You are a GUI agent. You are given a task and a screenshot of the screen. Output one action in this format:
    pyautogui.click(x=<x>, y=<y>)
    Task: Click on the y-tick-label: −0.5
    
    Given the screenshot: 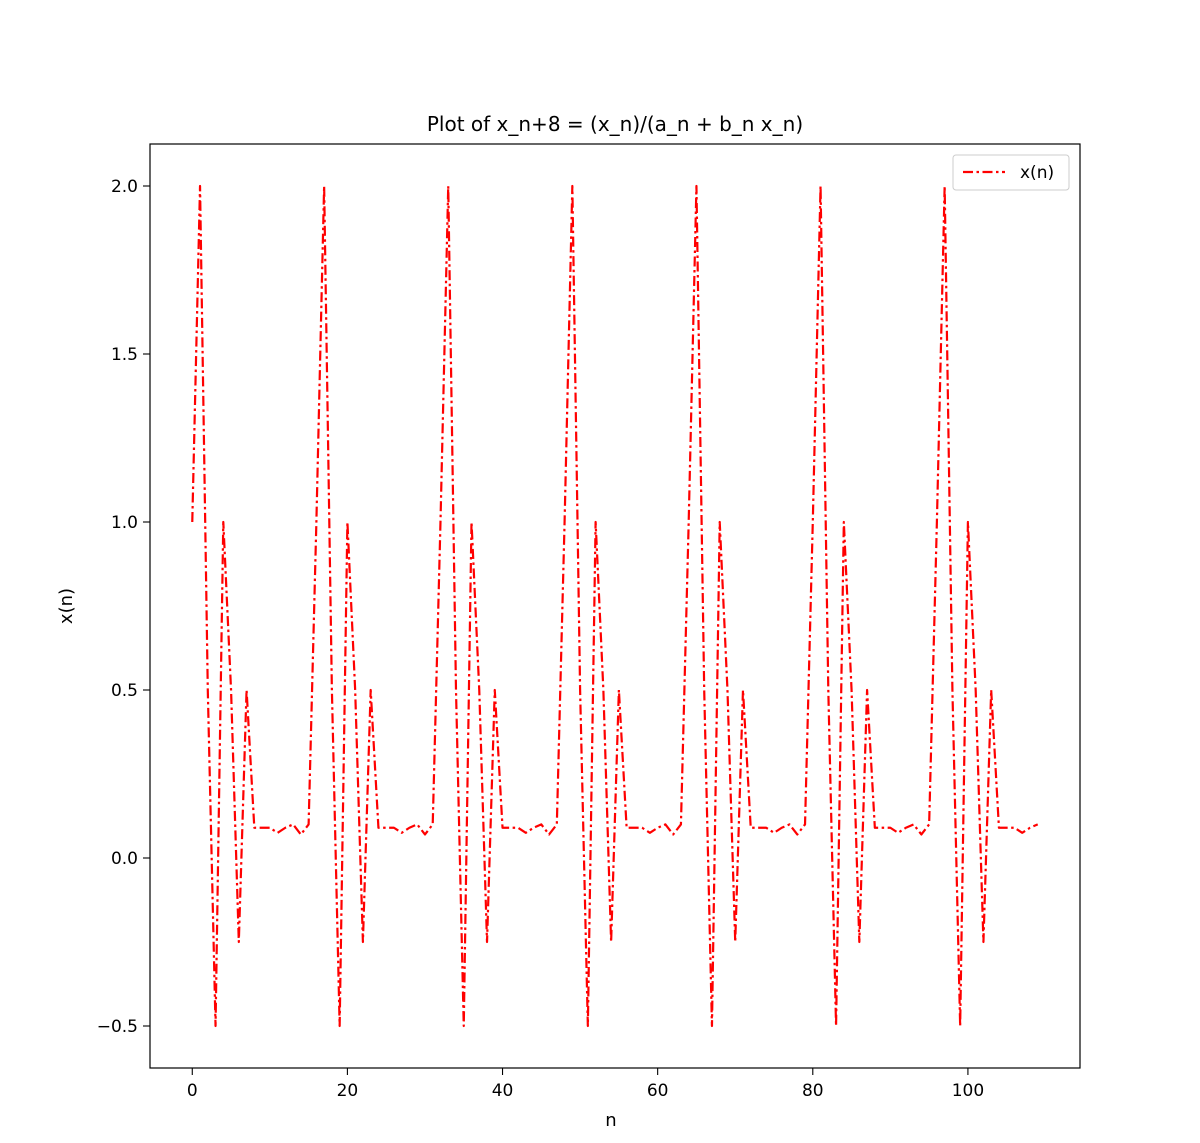 What is the action you would take?
    pyautogui.click(x=117, y=1027)
    